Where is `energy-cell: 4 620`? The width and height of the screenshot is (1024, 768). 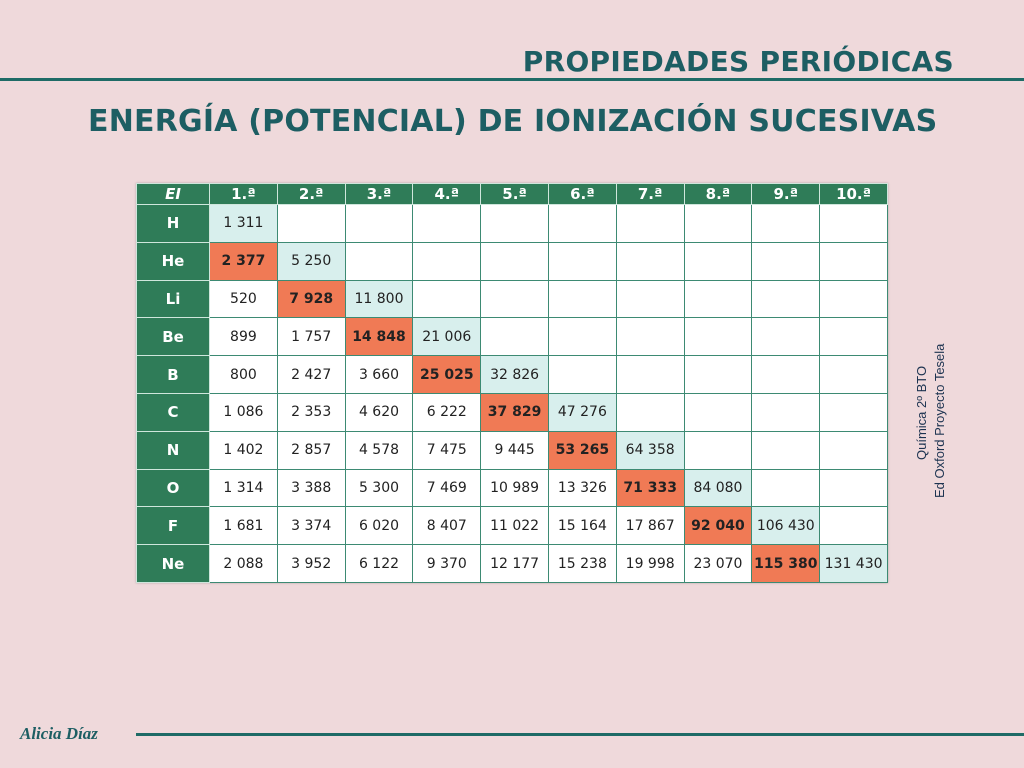 energy-cell: 4 620 is located at coordinates (379, 412).